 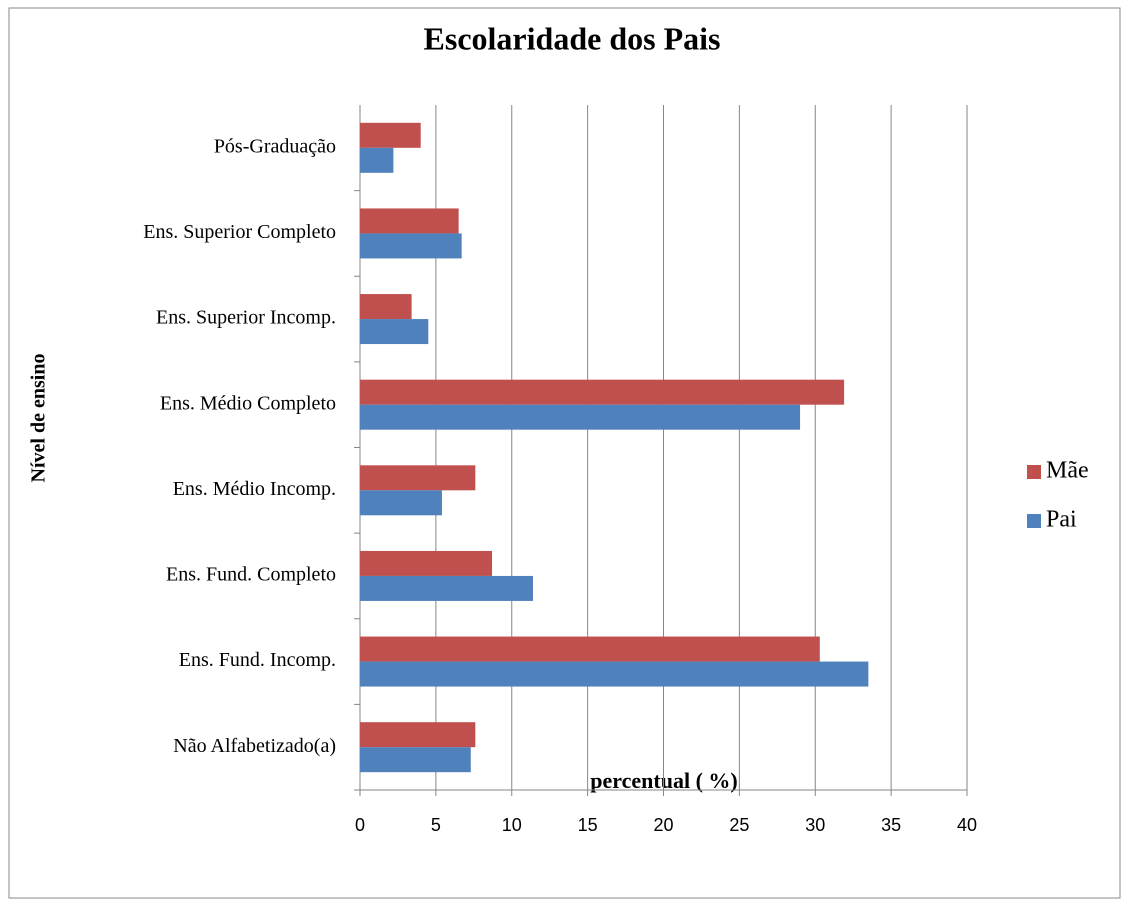 I want to click on y-tick-label: Ens. Médio Completo, so click(x=248, y=403).